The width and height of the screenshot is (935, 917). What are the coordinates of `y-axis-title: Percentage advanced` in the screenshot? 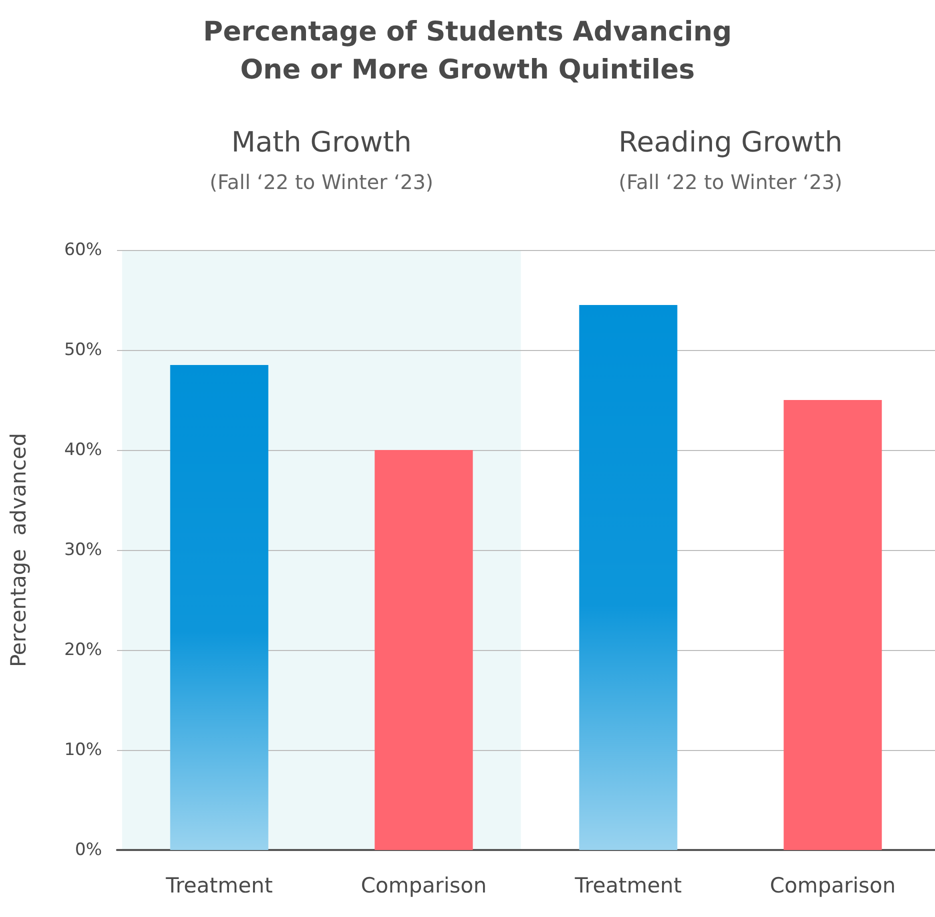 It's located at (18, 550).